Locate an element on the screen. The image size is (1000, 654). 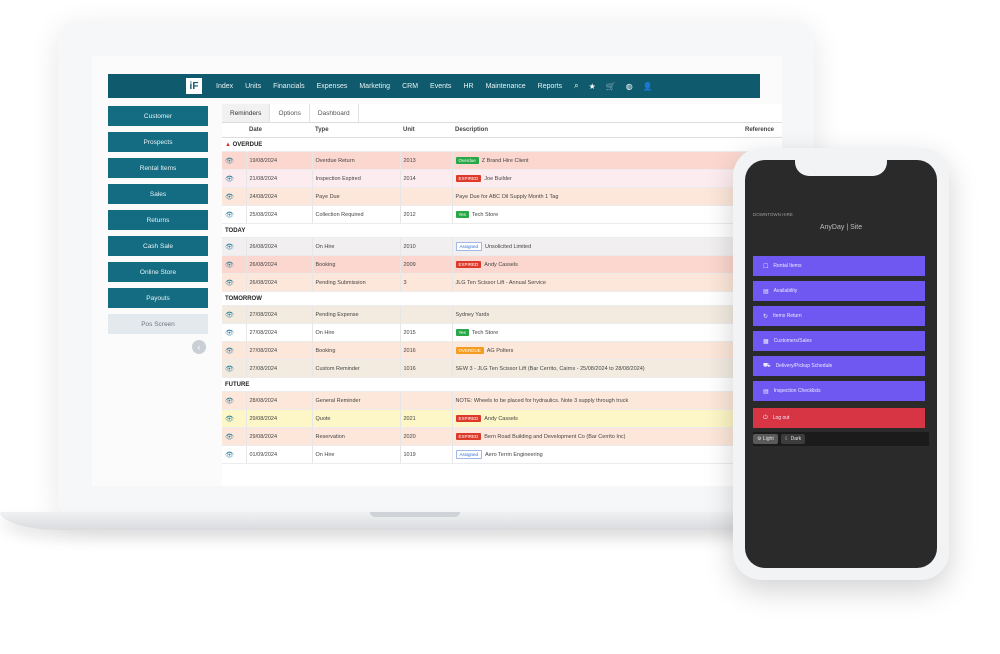
sidebar-button-sales: Sales is located at coordinates (158, 194).